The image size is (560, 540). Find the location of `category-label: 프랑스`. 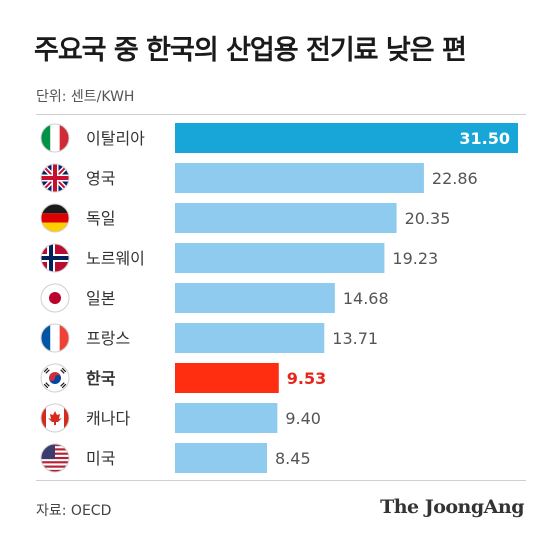

category-label: 프랑스 is located at coordinates (108, 338).